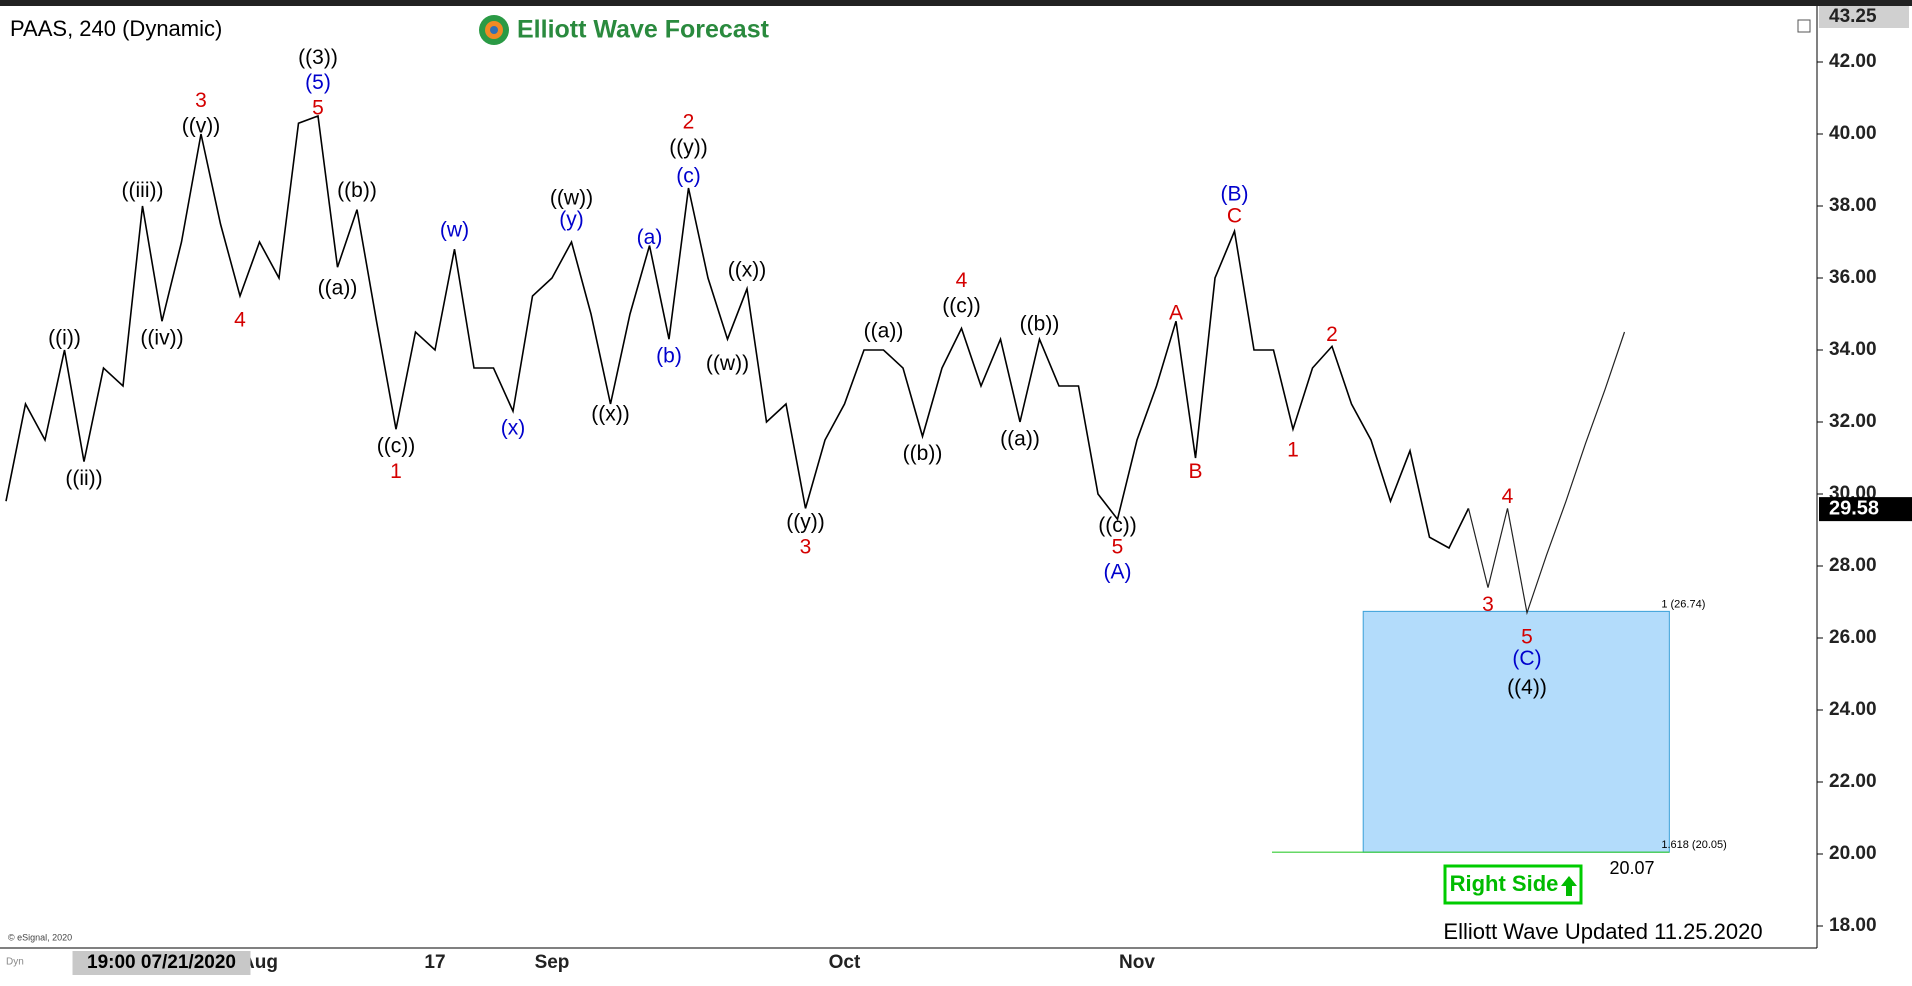 The width and height of the screenshot is (1912, 986). Describe the element at coordinates (1683, 604) in the screenshot. I see `fib-top-label: 1 (26.74)` at that location.